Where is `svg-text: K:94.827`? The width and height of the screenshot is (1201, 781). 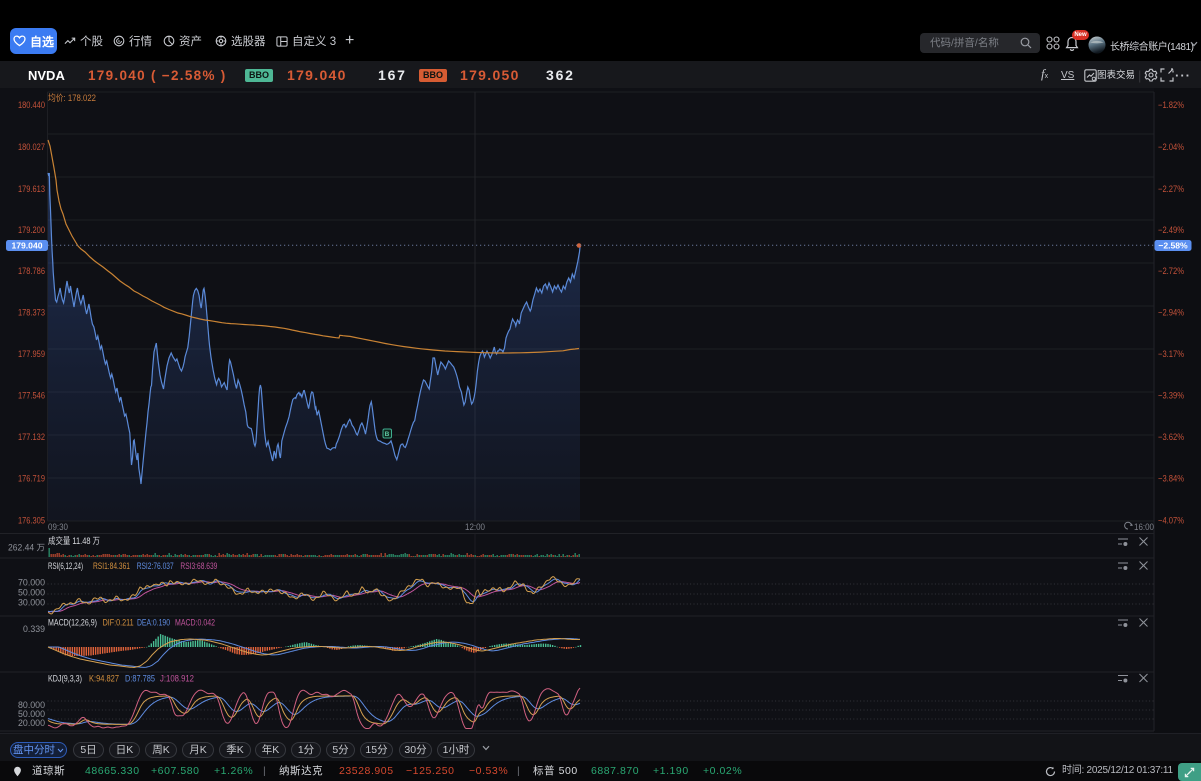 svg-text: K:94.827 is located at coordinates (104, 679).